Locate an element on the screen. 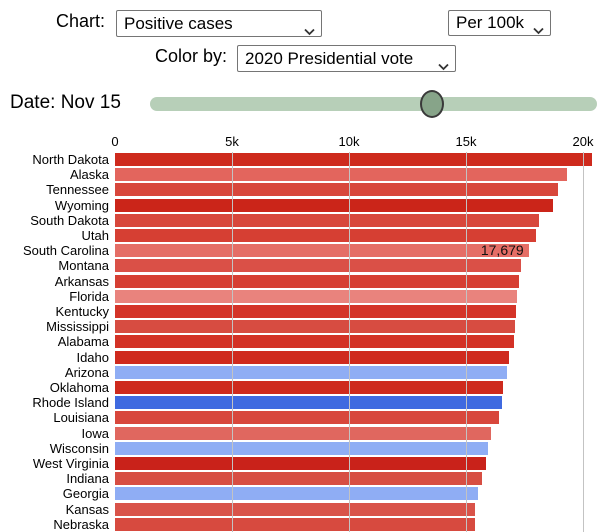  chart-row: Nebraska is located at coordinates (305, 524).